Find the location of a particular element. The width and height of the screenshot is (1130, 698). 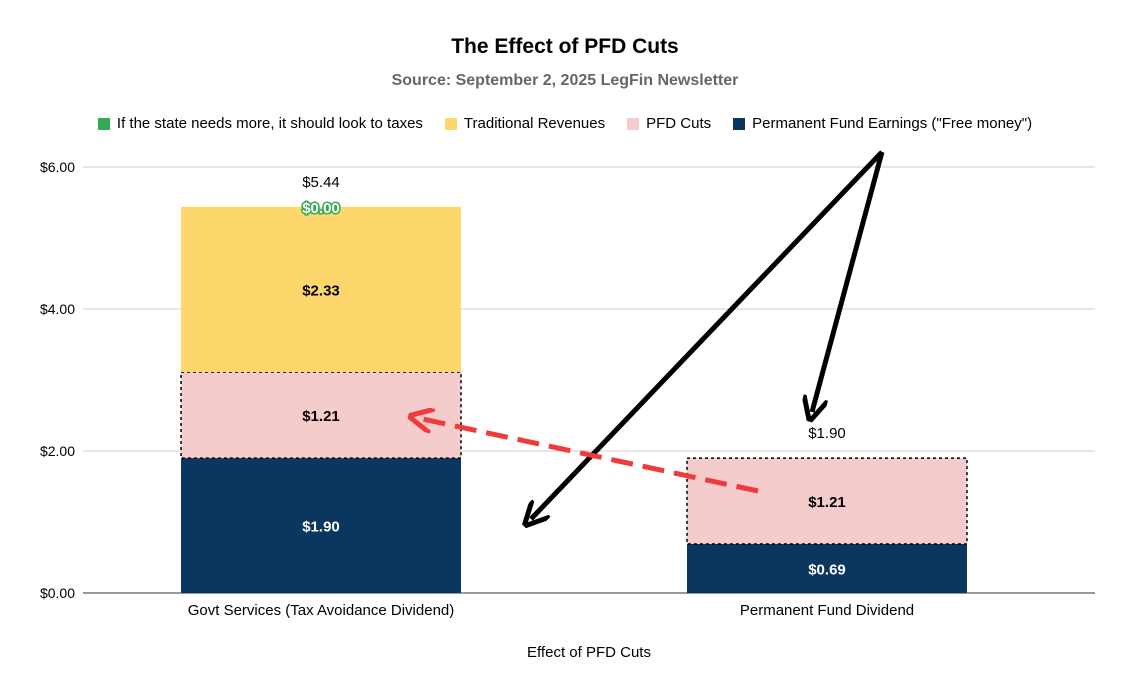

data-label: $0.00 is located at coordinates (321, 208).